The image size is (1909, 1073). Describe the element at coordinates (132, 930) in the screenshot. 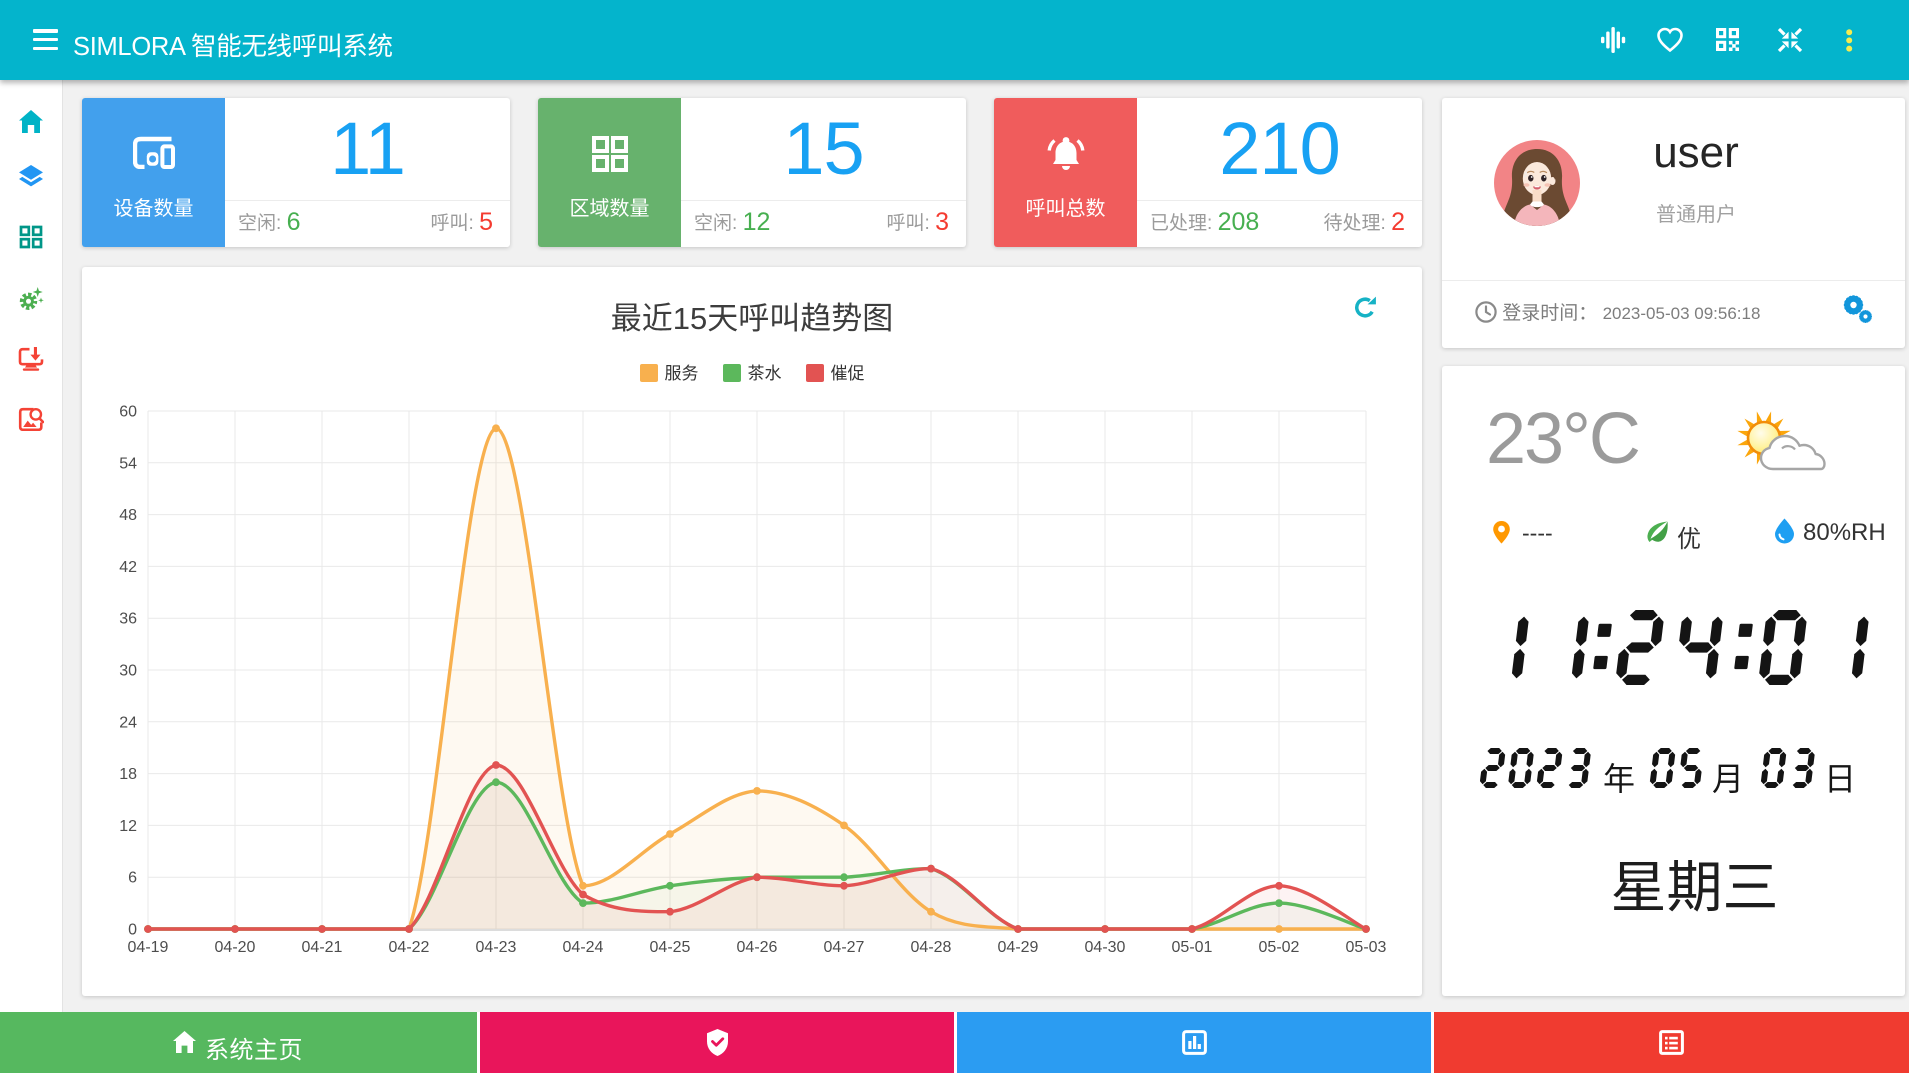

I see `svg-text: 0` at that location.